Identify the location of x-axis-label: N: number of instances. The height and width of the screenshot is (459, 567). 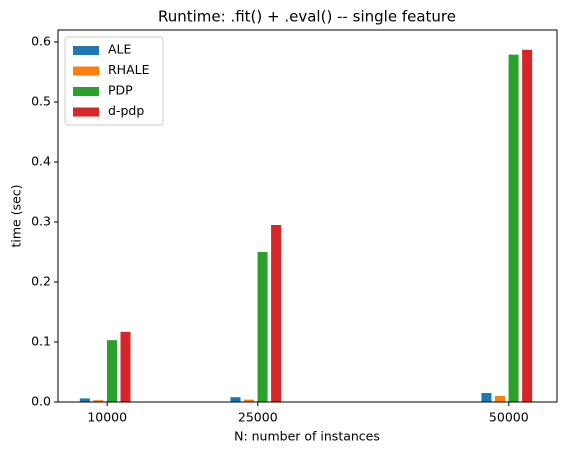
(307, 436).